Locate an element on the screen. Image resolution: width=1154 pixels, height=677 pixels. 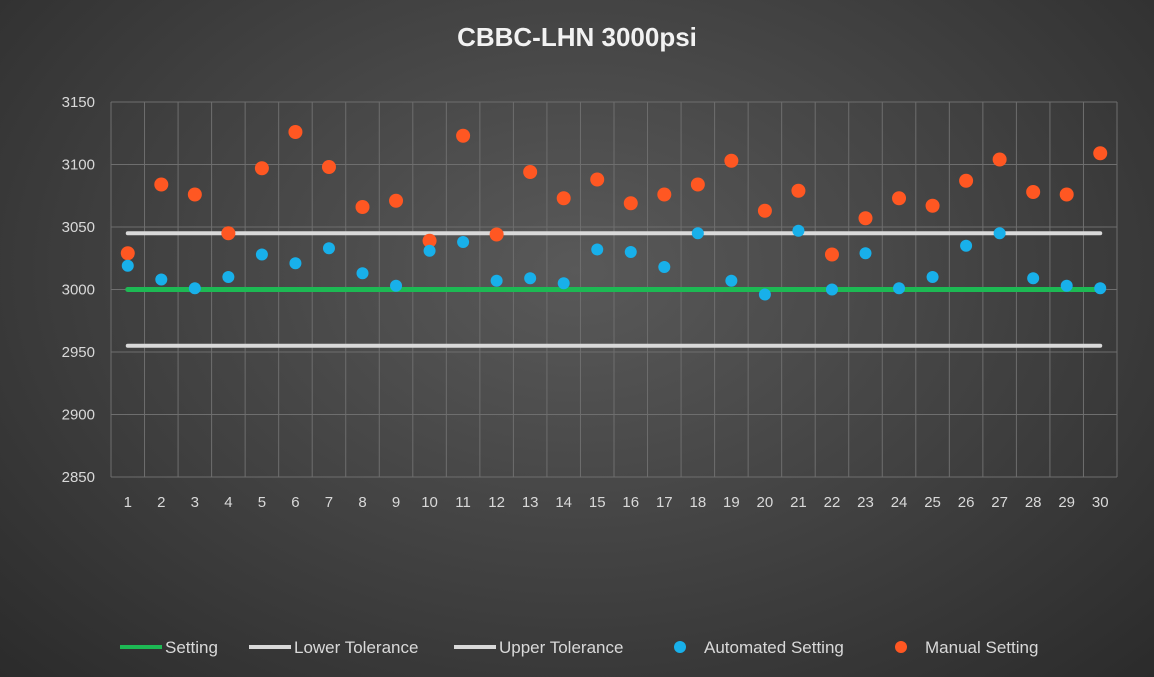
legend-upper-tolerance-label: Upper Tolerance is located at coordinates (561, 647).